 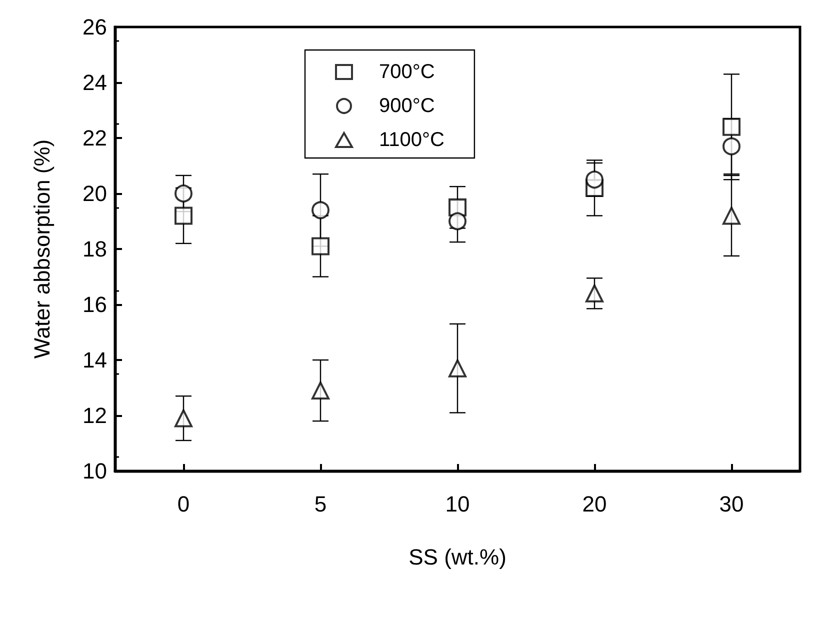 What do you see at coordinates (94, 193) in the screenshot?
I see `y-tick-label: 20` at bounding box center [94, 193].